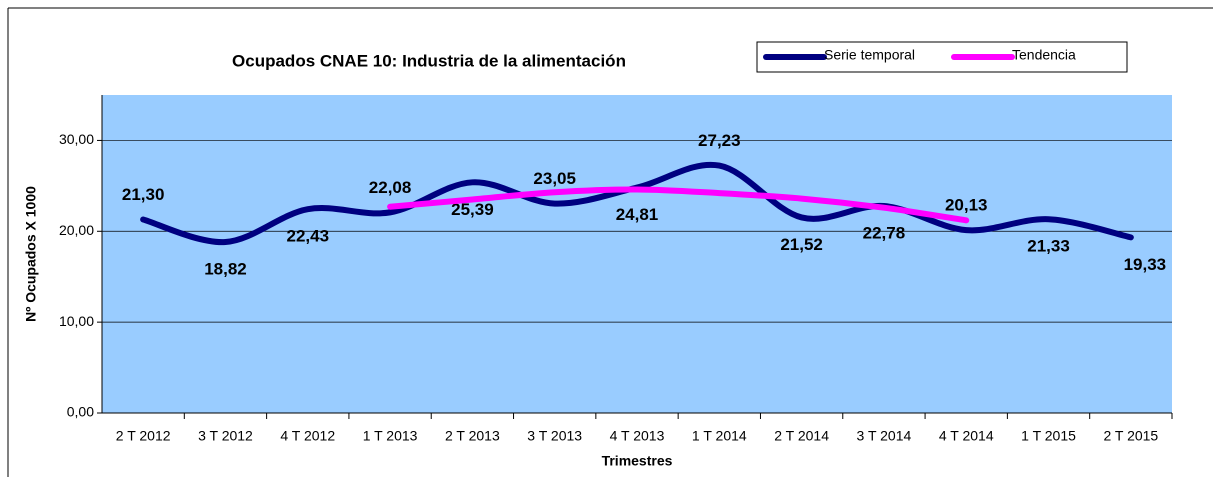 Image resolution: width=1213 pixels, height=477 pixels. Describe the element at coordinates (637, 214) in the screenshot. I see `data-label: 24,81` at that location.